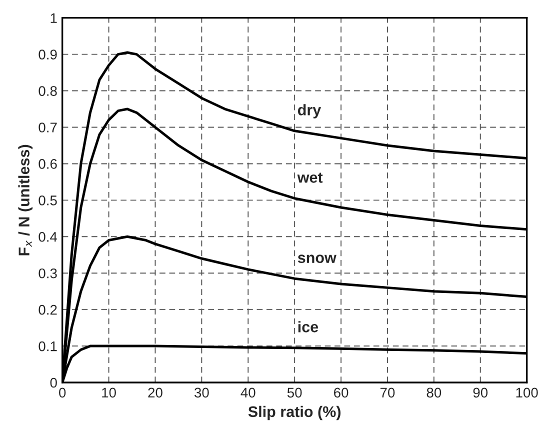 The height and width of the screenshot is (425, 542). I want to click on y-tick-label: 0.3, so click(47, 273).